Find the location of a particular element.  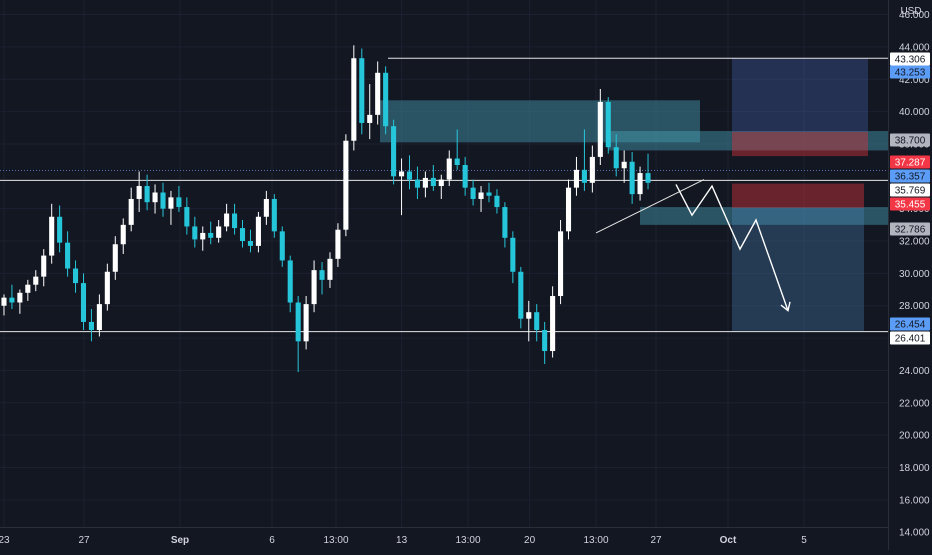

price-tag-label: 36.357 is located at coordinates (910, 177).